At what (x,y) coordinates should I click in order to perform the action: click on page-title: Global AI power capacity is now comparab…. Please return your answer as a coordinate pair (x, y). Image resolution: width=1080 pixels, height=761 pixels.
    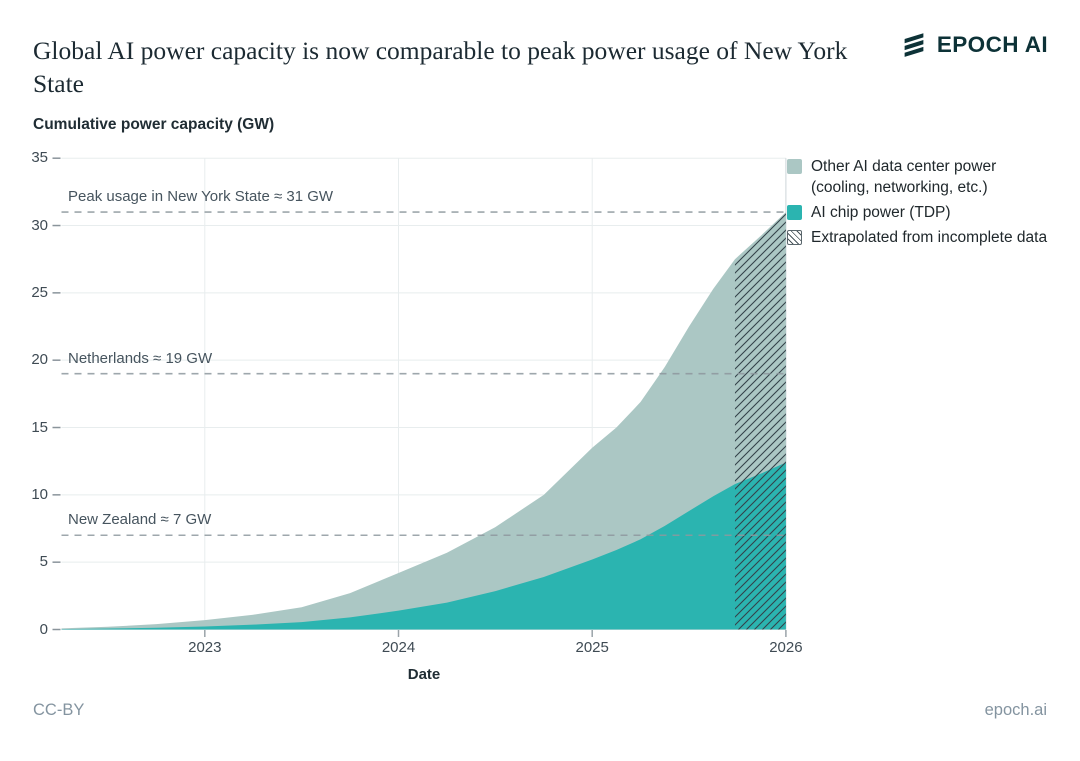
    Looking at the image, I should click on (440, 67).